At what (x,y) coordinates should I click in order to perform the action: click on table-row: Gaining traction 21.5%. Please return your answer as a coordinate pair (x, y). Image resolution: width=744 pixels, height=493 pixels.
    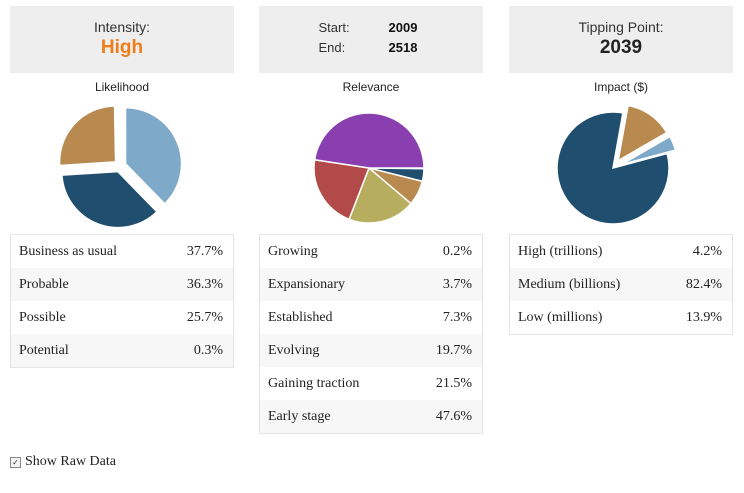
    Looking at the image, I should click on (371, 383).